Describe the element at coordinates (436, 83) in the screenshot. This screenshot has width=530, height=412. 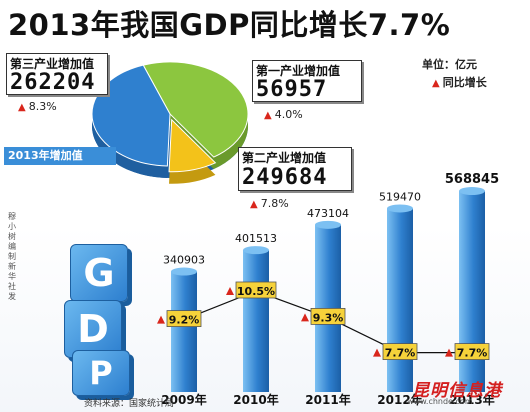
I see `legend-triangle-icon: ▲` at that location.